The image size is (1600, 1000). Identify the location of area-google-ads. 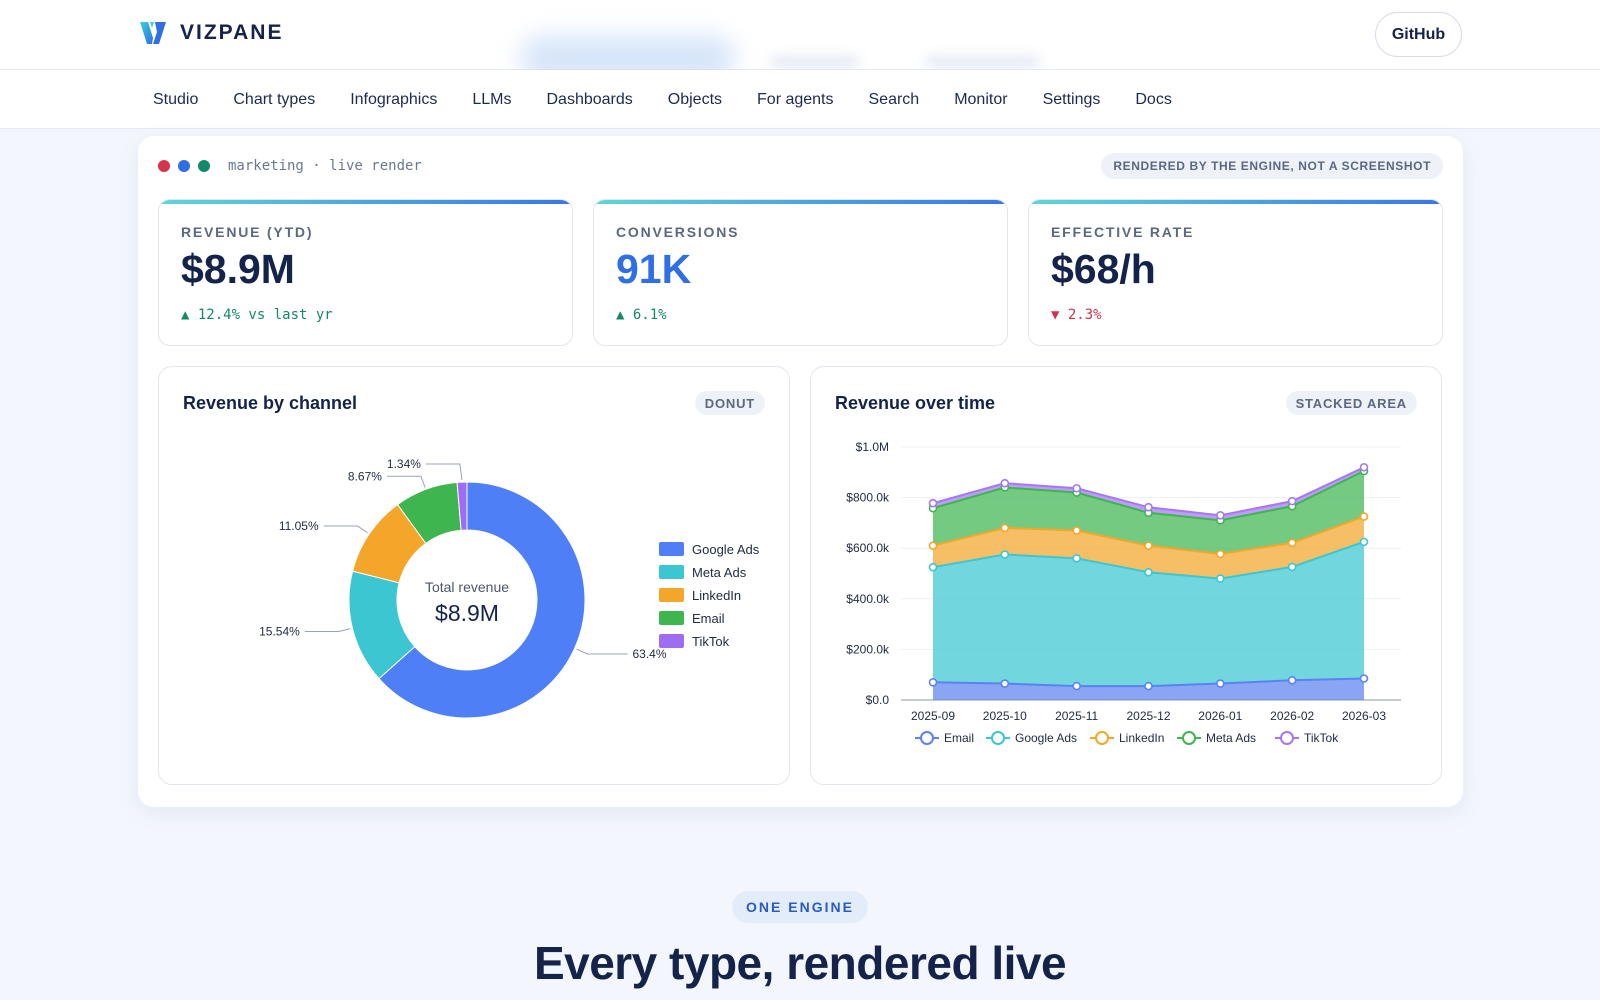
(1148, 614).